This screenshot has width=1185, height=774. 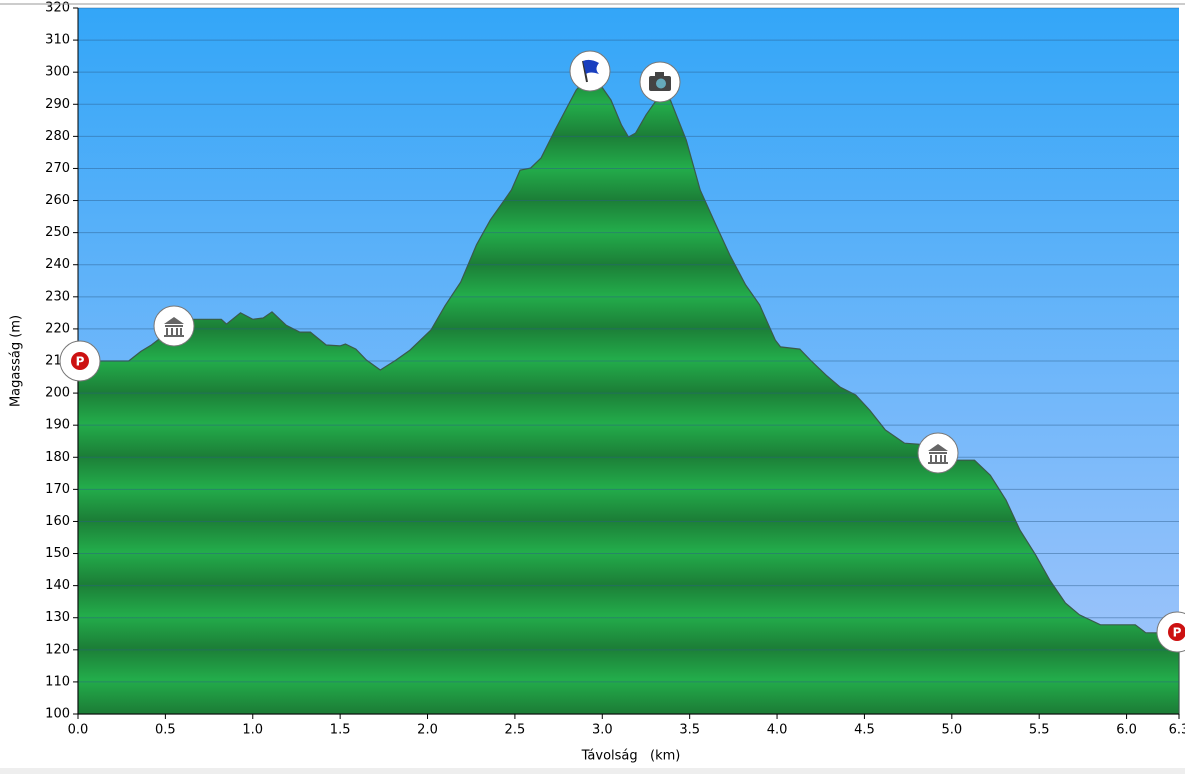 I want to click on y-tick-label: 320, so click(x=57, y=8).